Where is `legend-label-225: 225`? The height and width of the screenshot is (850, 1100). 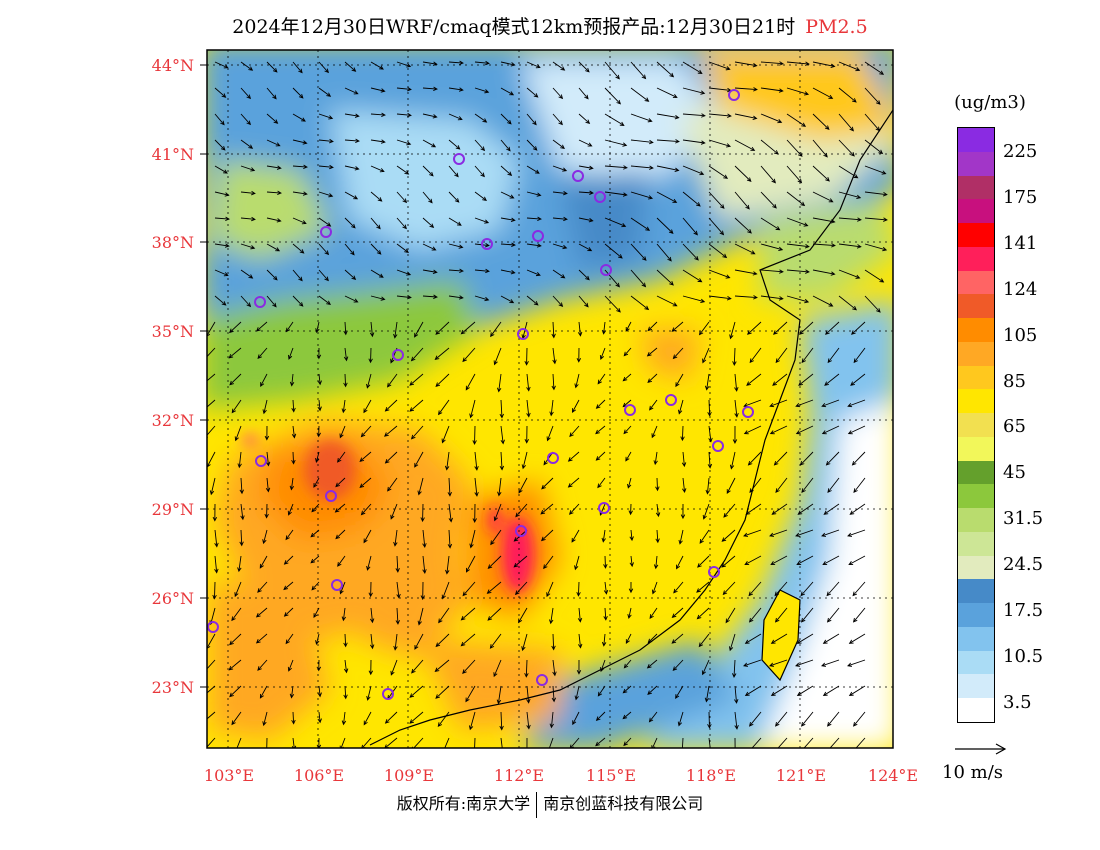 legend-label-225: 225 is located at coordinates (1020, 151).